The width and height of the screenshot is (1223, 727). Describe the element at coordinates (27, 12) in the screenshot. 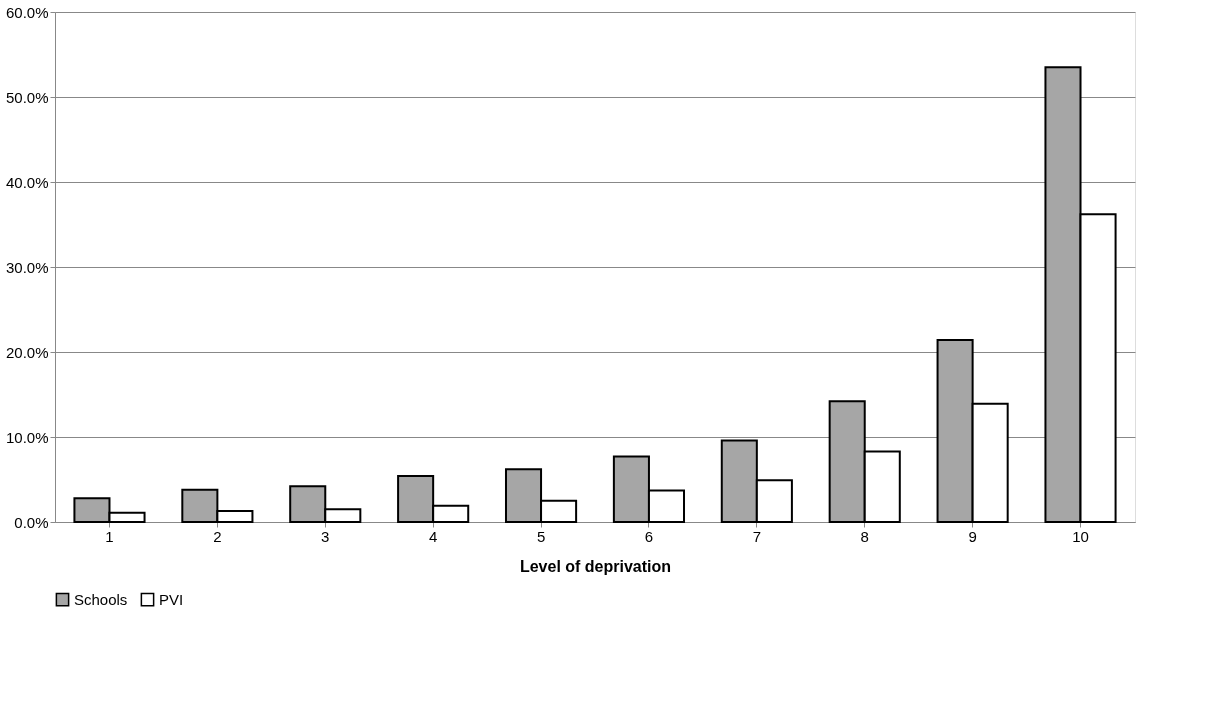

I see `y-tick-label: 60.0%` at that location.